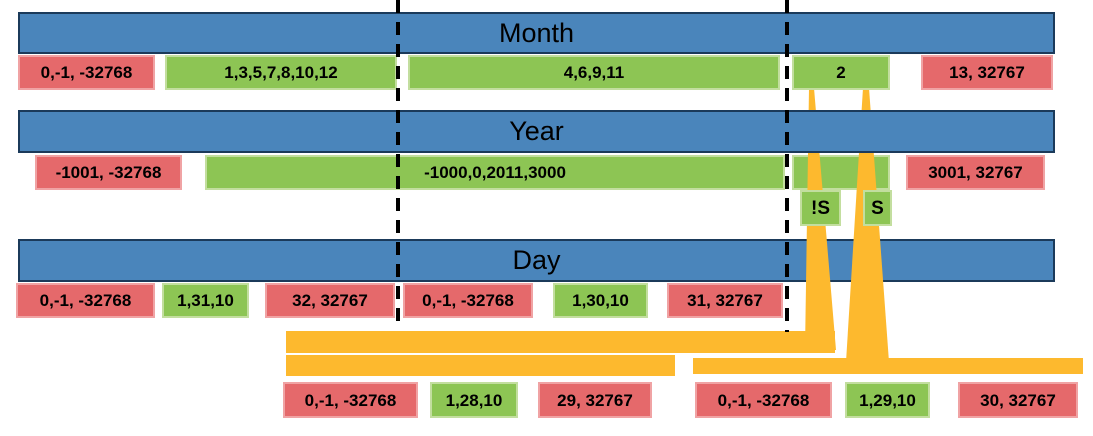 The image size is (1093, 436). I want to click on month-partition-invalid-low: 0,-1, -32768, so click(86, 72).